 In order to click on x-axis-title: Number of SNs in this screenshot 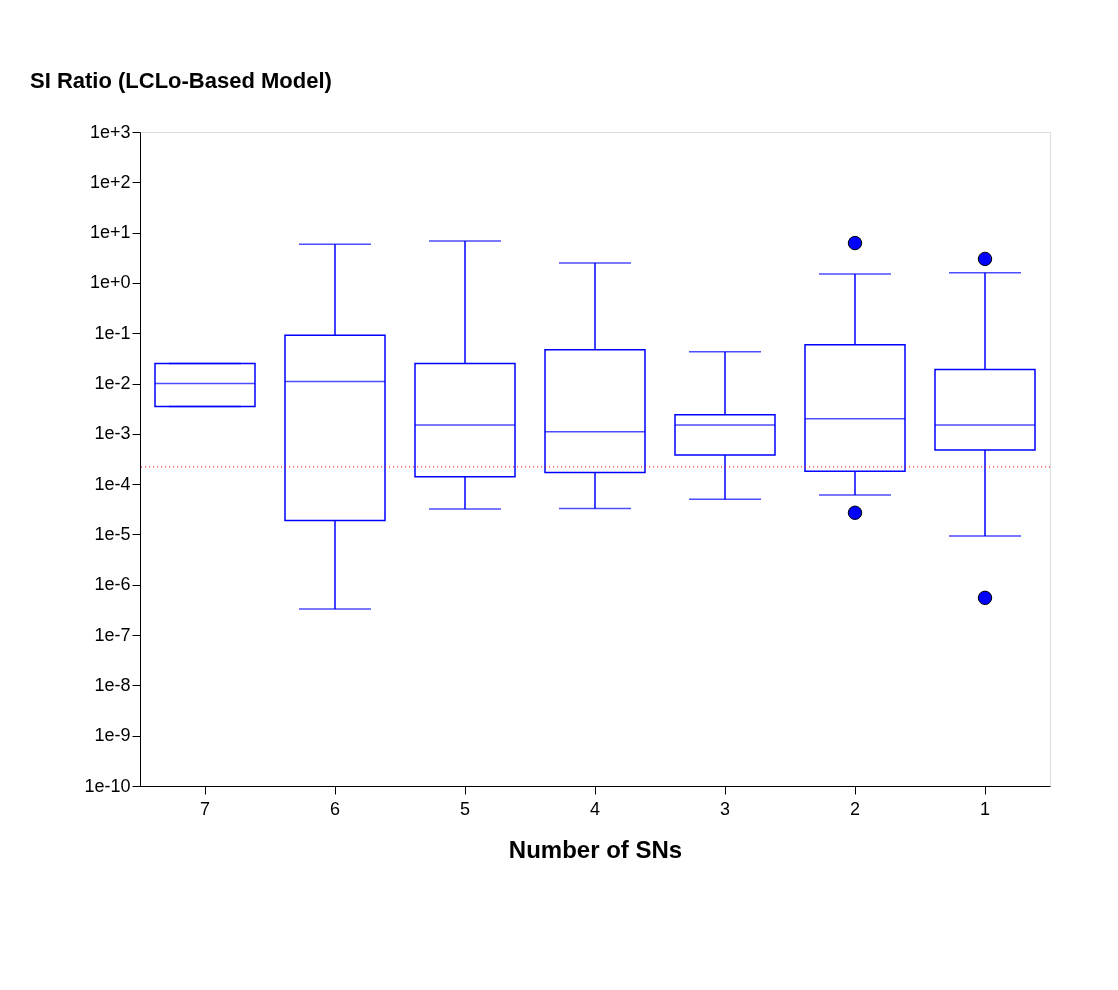, I will do `click(595, 849)`.